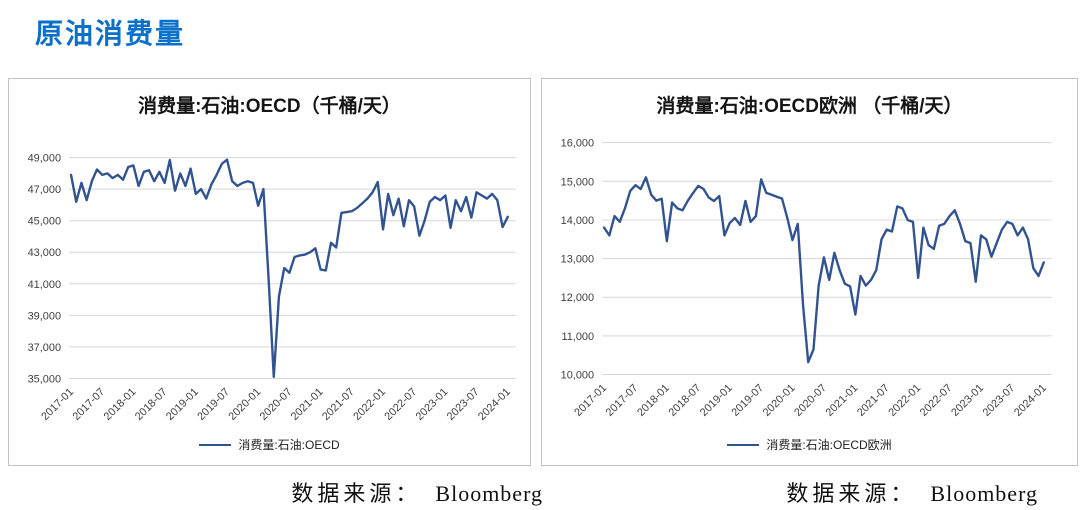 The height and width of the screenshot is (510, 1080). What do you see at coordinates (269, 106) in the screenshot?
I see `chart-title-oecd: 消费量:石油:OECD（千桶/天）` at bounding box center [269, 106].